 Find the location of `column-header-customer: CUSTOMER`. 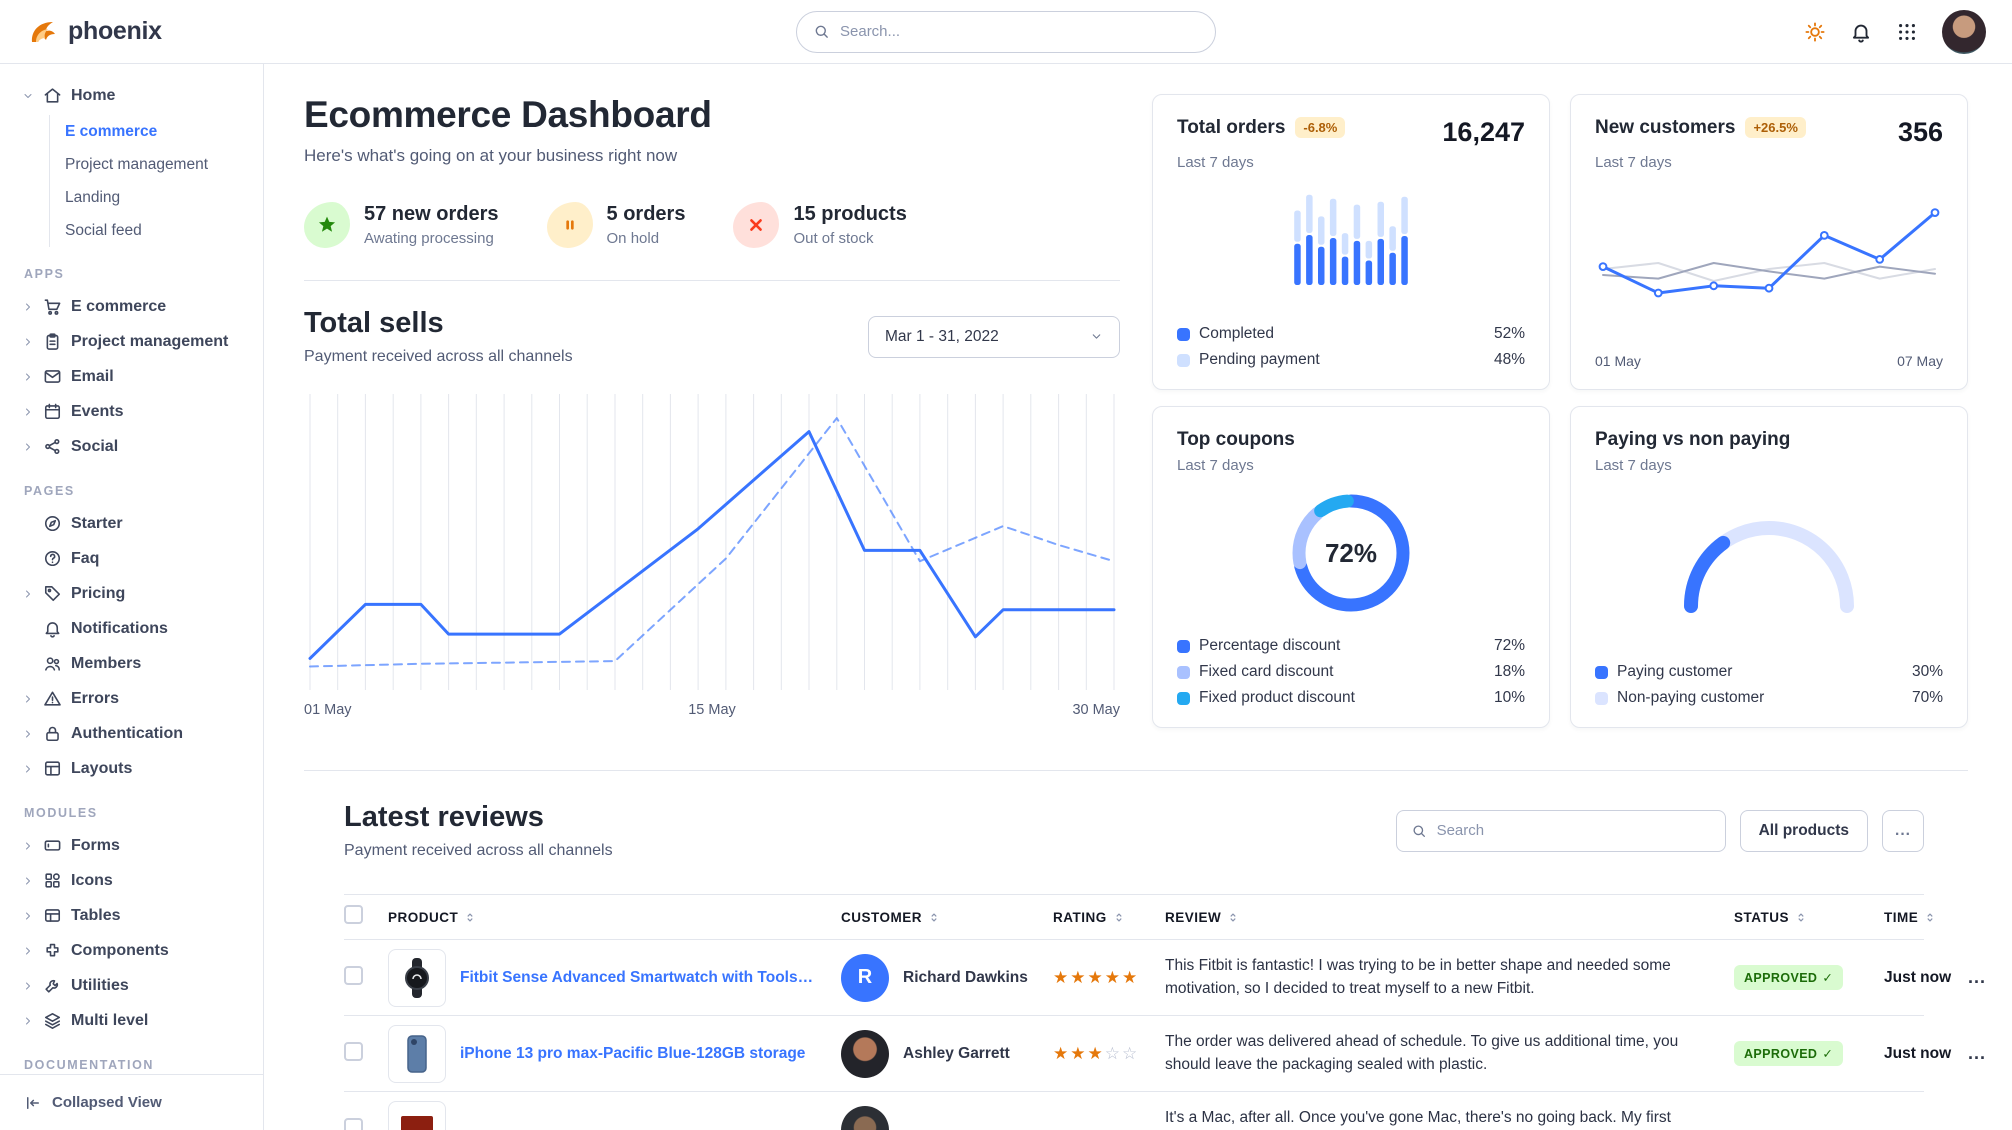

column-header-customer: CUSTOMER is located at coordinates (947, 917).